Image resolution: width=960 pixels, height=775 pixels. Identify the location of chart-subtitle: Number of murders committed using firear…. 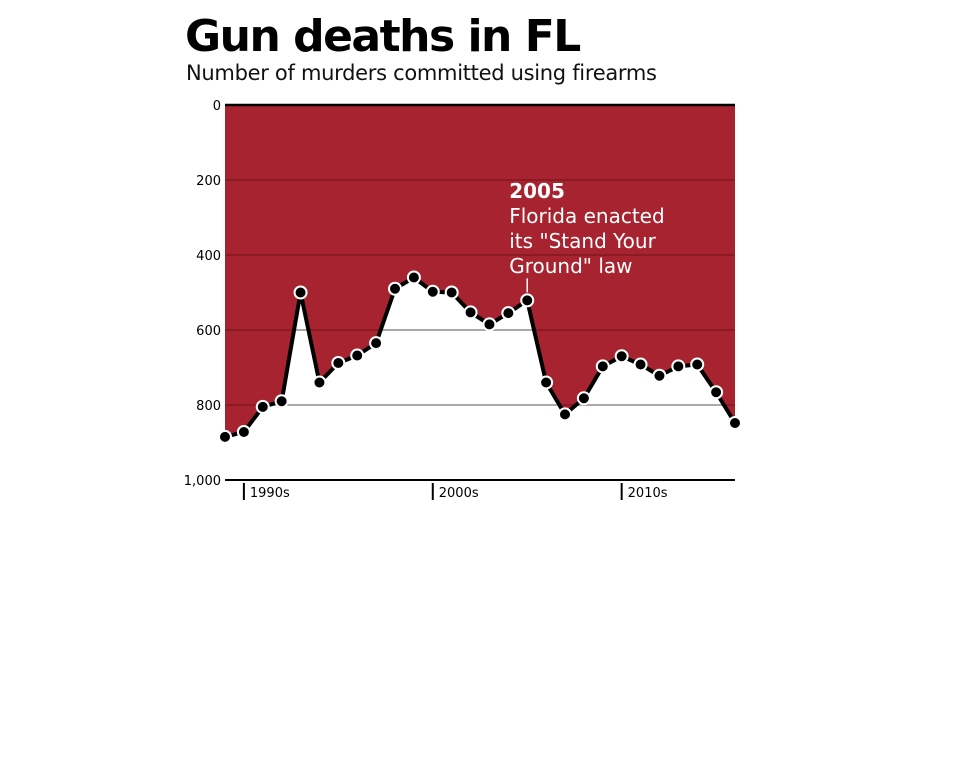
(421, 73).